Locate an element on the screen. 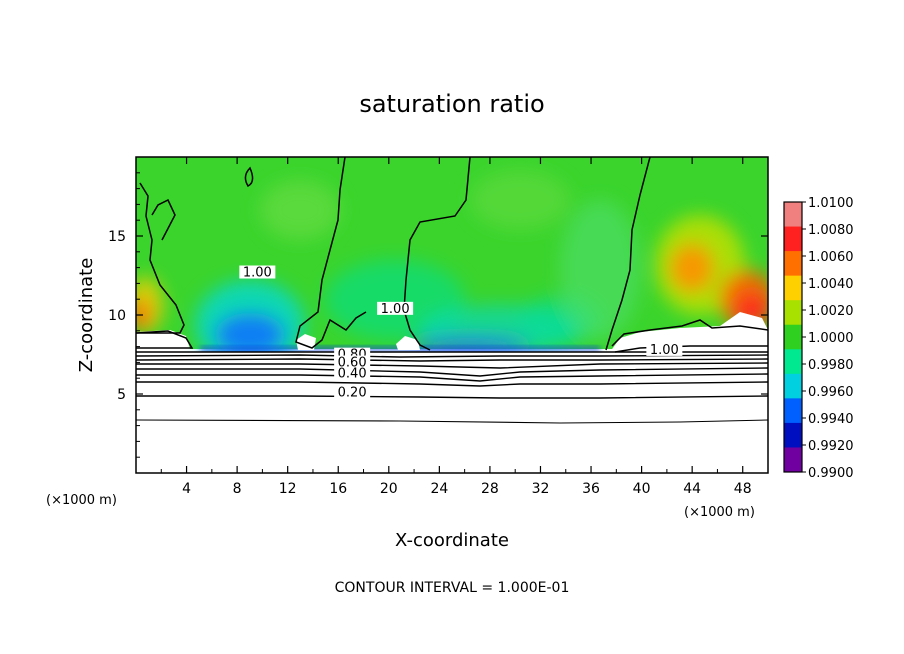 Image resolution: width=904 pixels, height=654 pixels. x-tick-label: 16 is located at coordinates (338, 489).